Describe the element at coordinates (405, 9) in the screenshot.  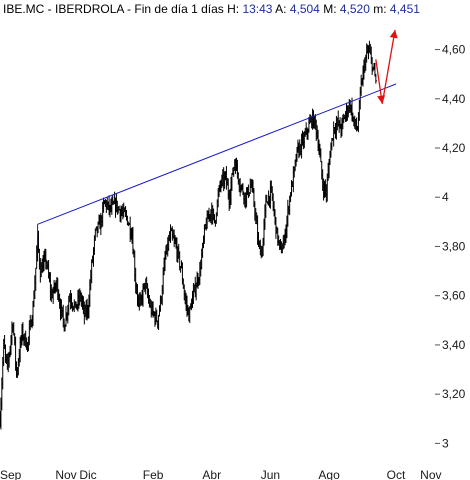
I see `header-min-value: 4,451` at that location.